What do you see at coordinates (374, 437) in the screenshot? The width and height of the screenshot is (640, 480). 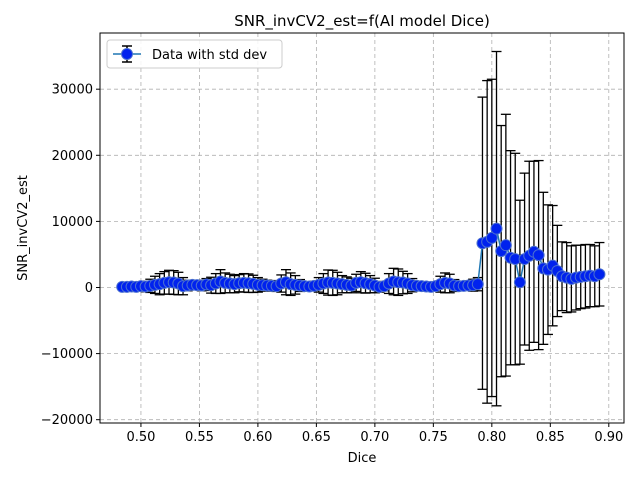 I see `x-tick-label: 0.70` at bounding box center [374, 437].